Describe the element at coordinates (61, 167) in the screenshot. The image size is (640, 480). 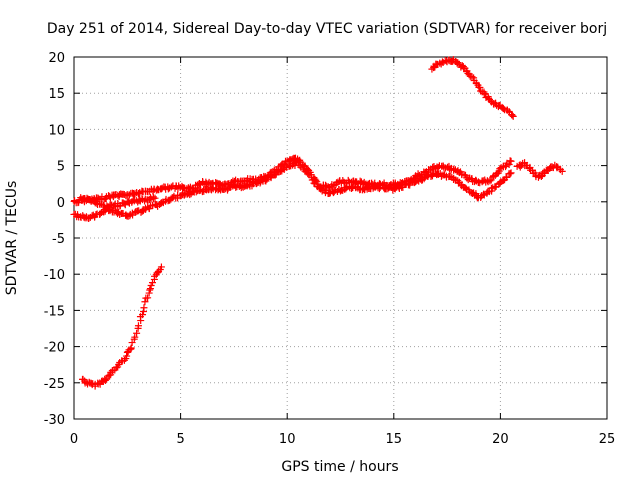
I see `y-tick-label: 5` at that location.